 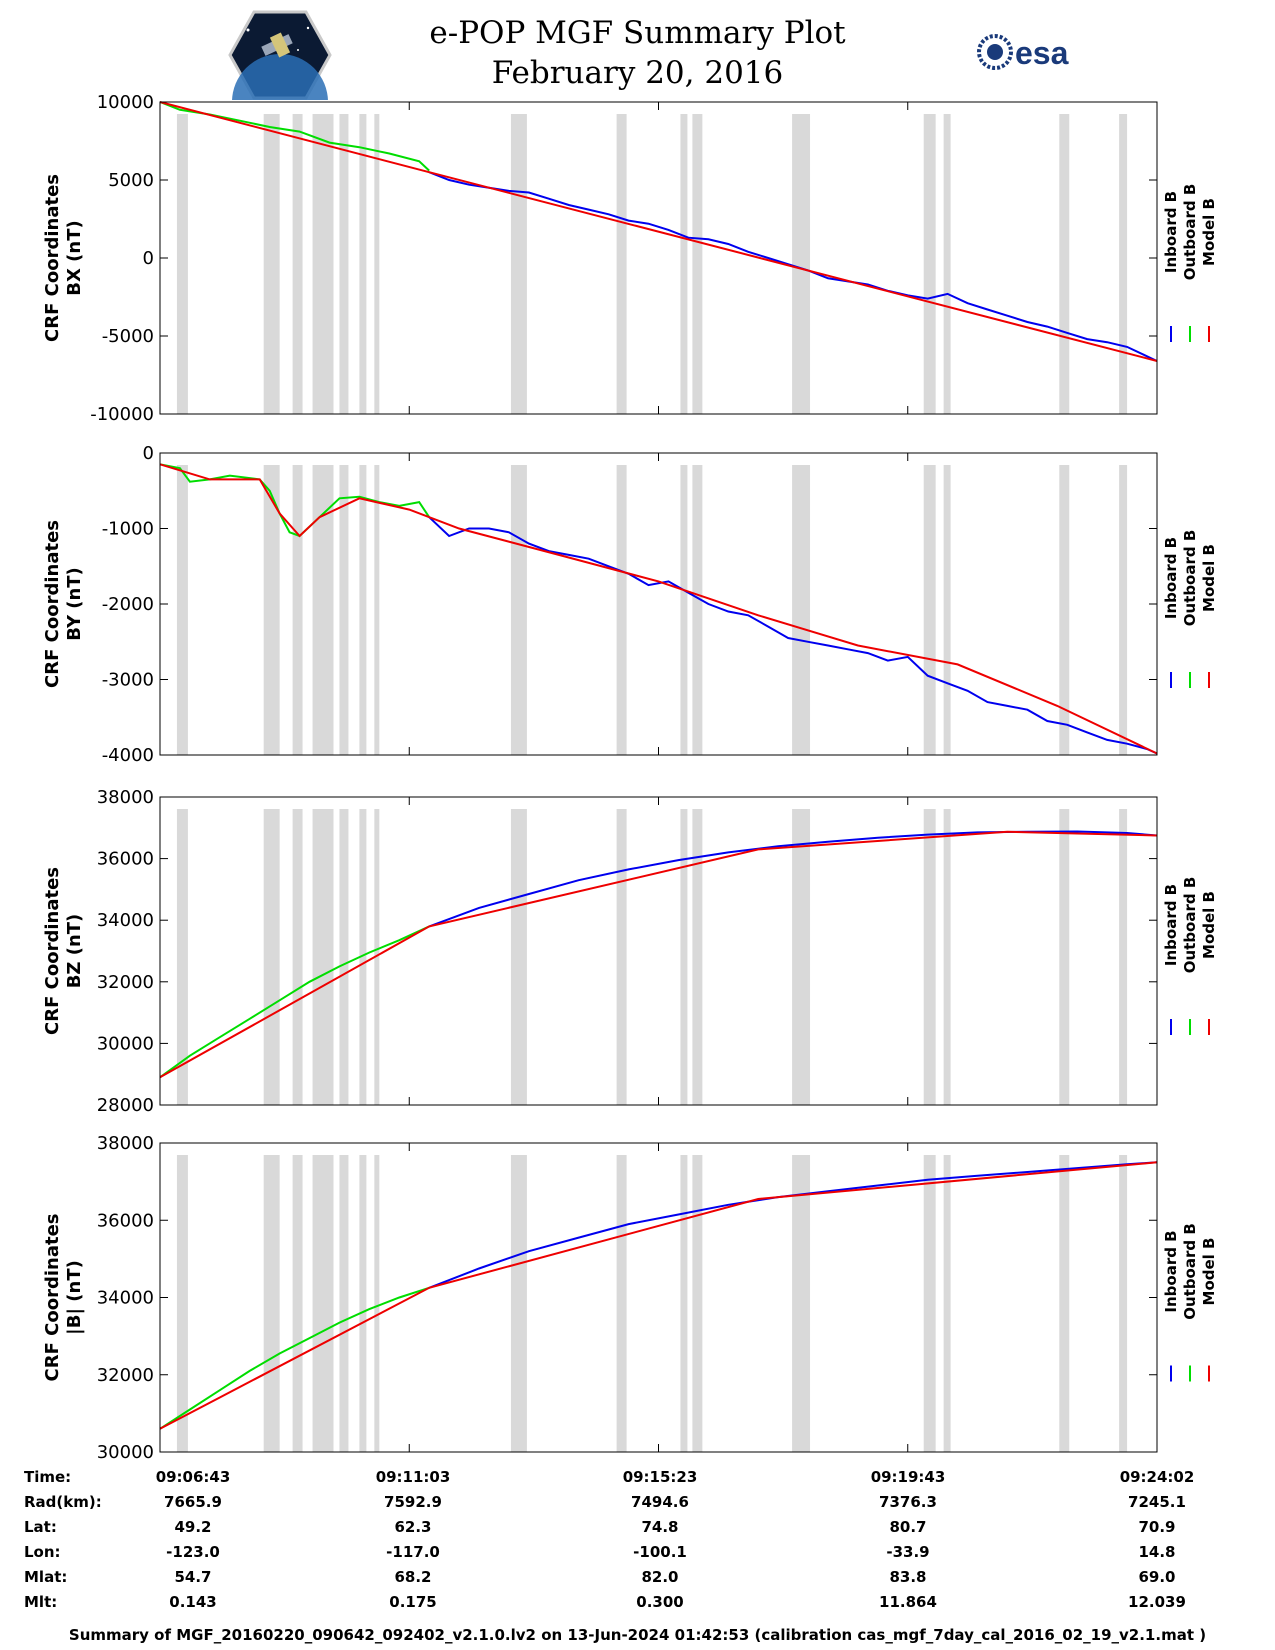 I want to click on stat-value: 49.2, so click(x=193, y=1527).